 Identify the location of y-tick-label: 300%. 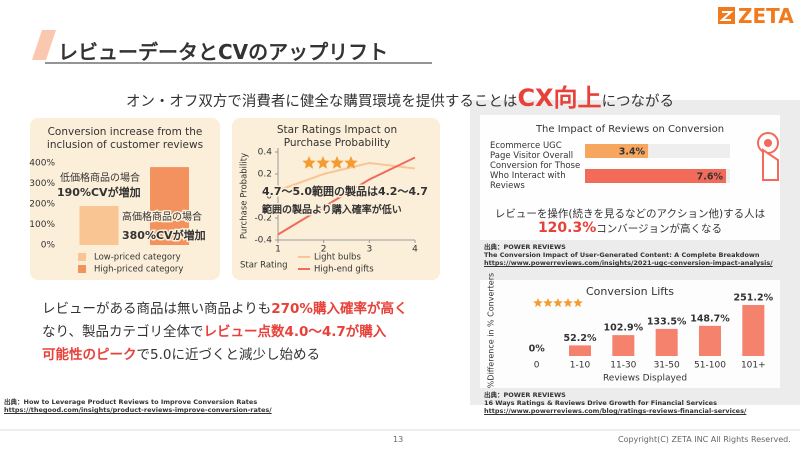
(42, 184).